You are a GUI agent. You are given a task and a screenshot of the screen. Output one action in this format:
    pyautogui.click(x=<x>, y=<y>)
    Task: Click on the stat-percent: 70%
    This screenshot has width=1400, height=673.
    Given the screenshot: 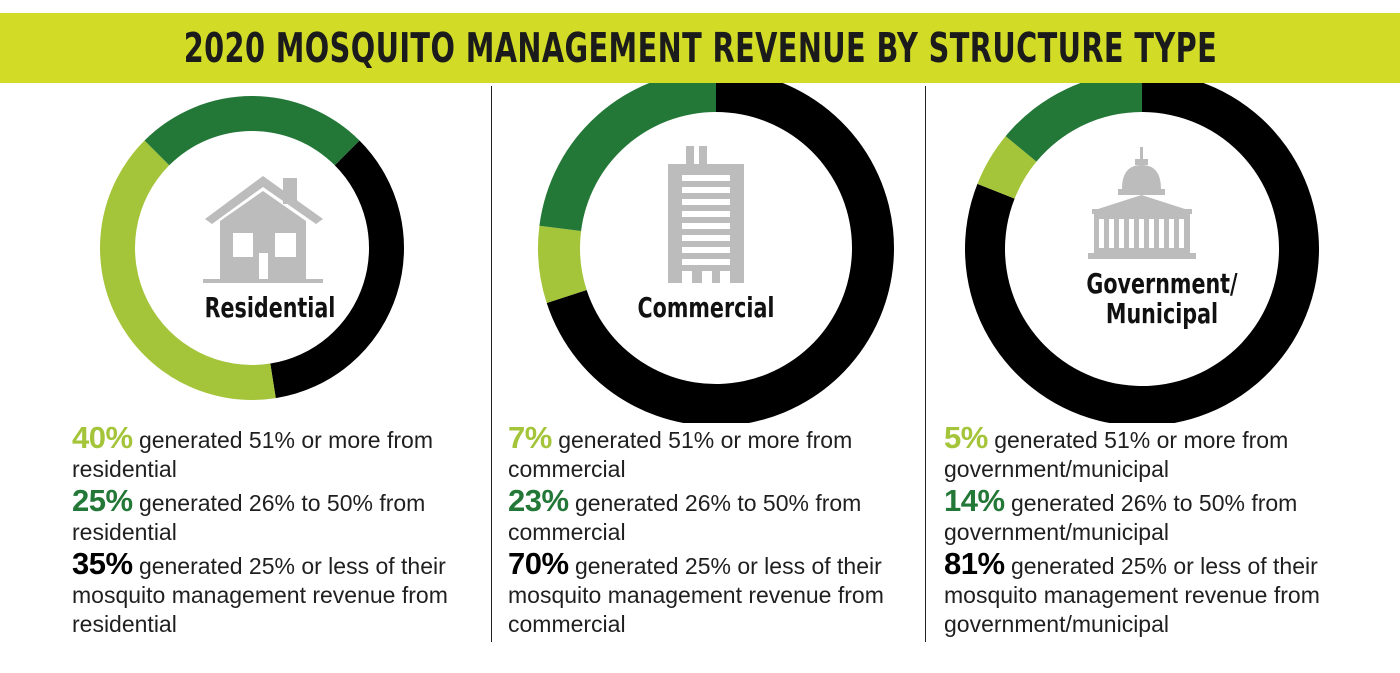 What is the action you would take?
    pyautogui.click(x=538, y=563)
    